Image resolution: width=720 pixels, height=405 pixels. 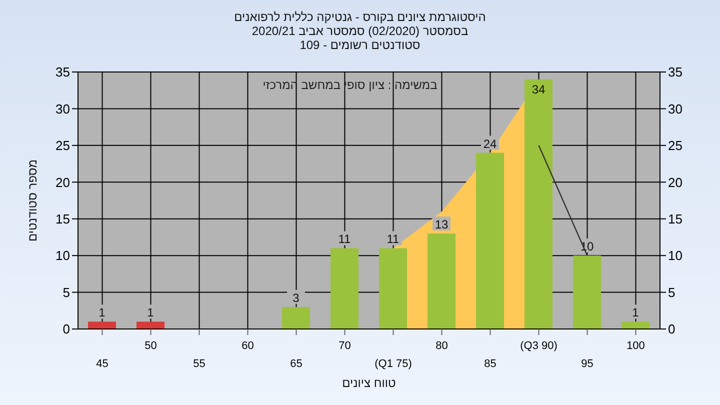 I want to click on x-tick-label: 95, so click(x=587, y=364).